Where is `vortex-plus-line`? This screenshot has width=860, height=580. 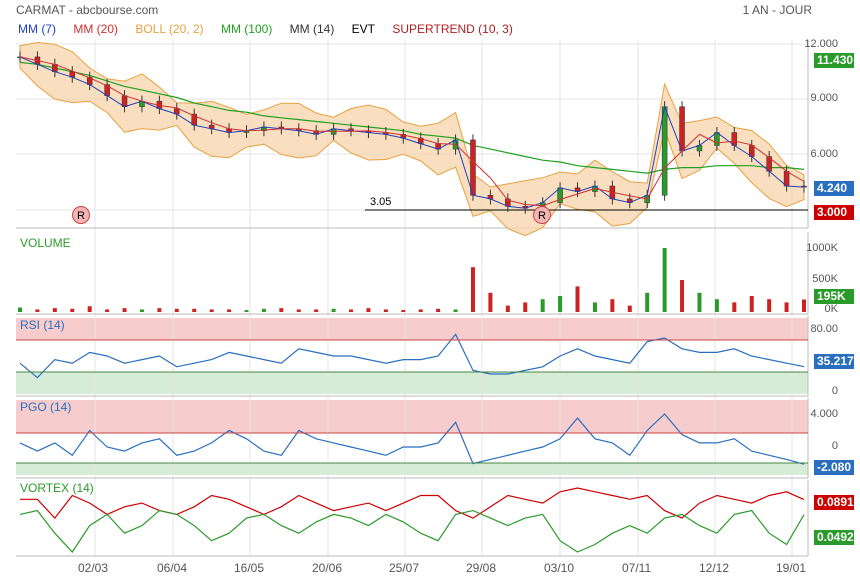 vortex-plus-line is located at coordinates (412, 531).